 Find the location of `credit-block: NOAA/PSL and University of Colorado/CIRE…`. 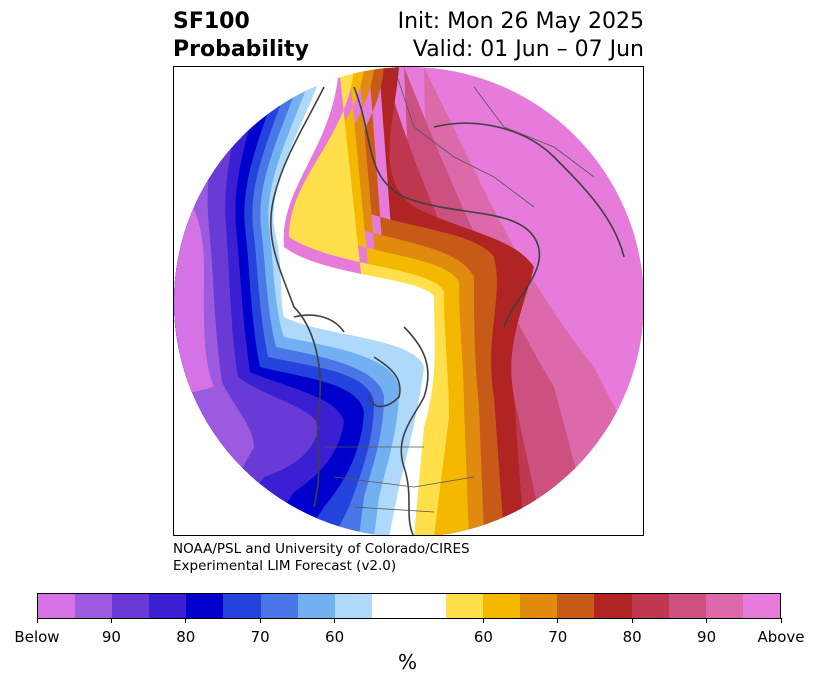

credit-block: NOAA/PSL and University of Colorado/CIRE… is located at coordinates (321, 558).